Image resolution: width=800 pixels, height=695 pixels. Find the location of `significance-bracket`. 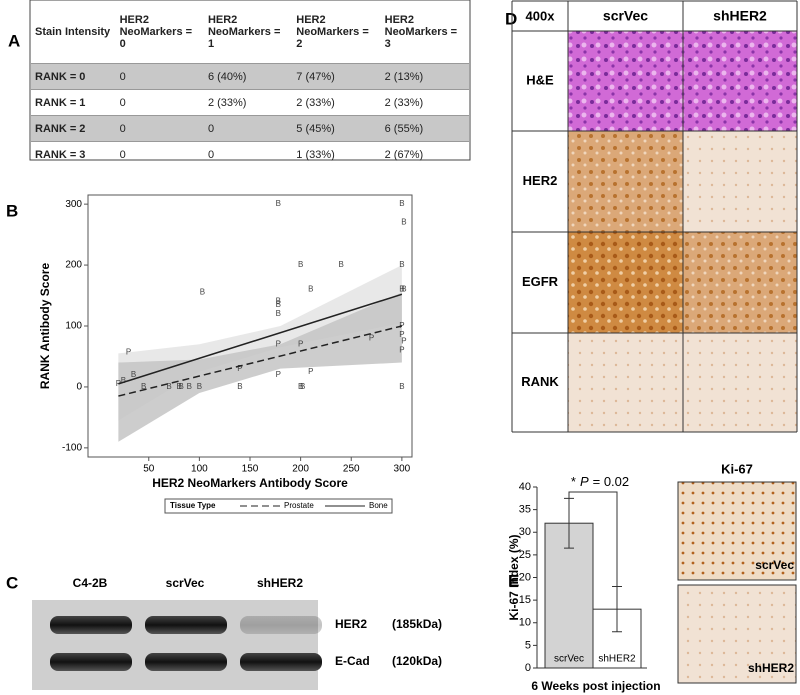

significance-bracket is located at coordinates (593, 539).